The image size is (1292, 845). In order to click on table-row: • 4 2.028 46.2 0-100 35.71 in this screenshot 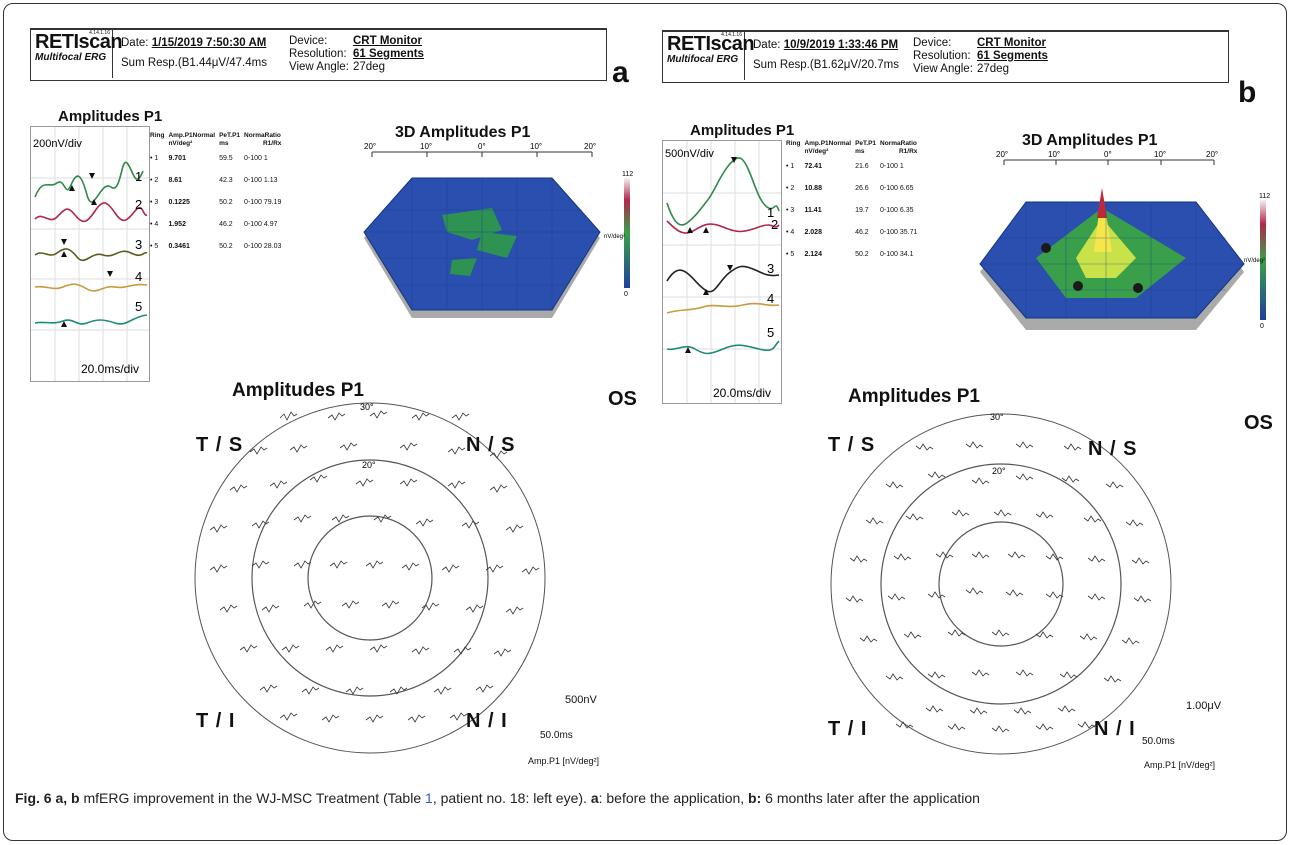, I will do `click(853, 233)`.